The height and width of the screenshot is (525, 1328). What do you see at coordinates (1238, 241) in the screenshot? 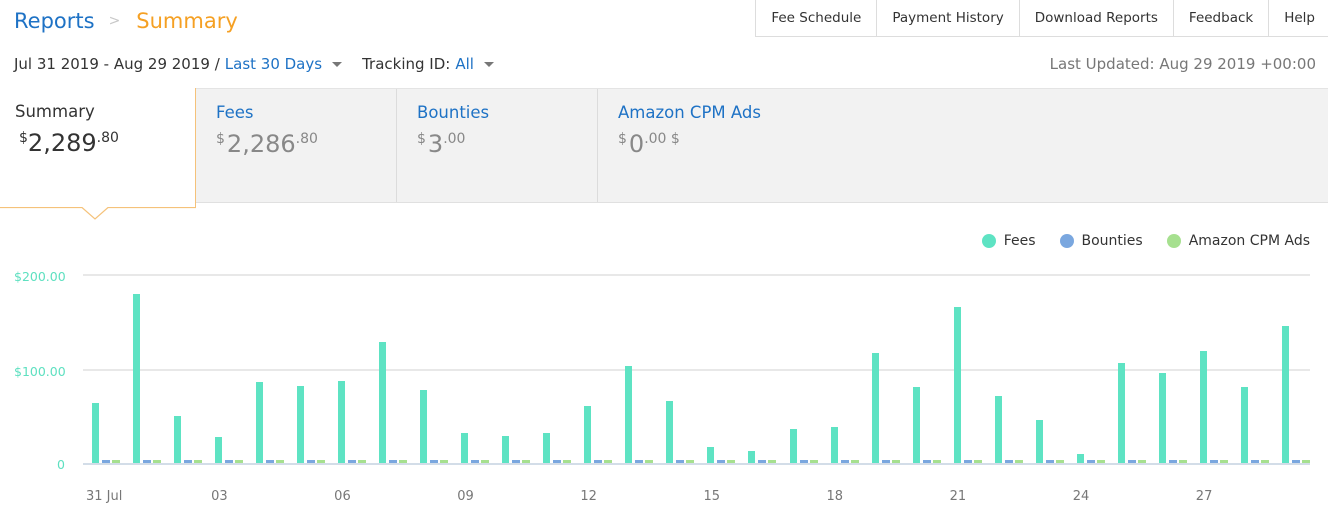
I see `legend-item-cpm: Amazon CPM Ads` at bounding box center [1238, 241].